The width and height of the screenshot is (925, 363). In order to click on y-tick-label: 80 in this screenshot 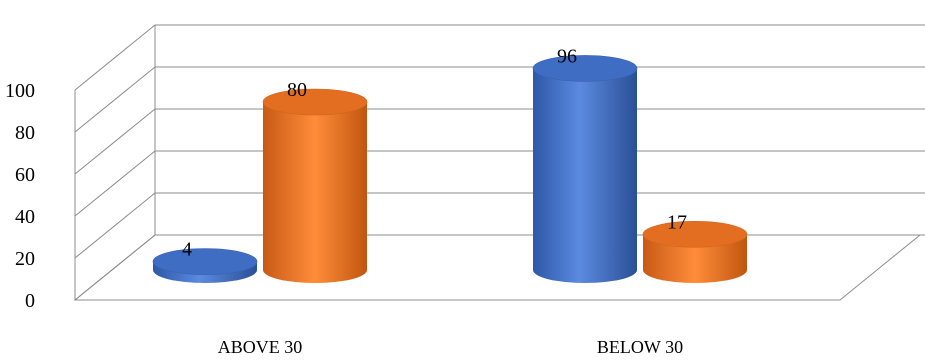, I will do `click(25, 133)`.